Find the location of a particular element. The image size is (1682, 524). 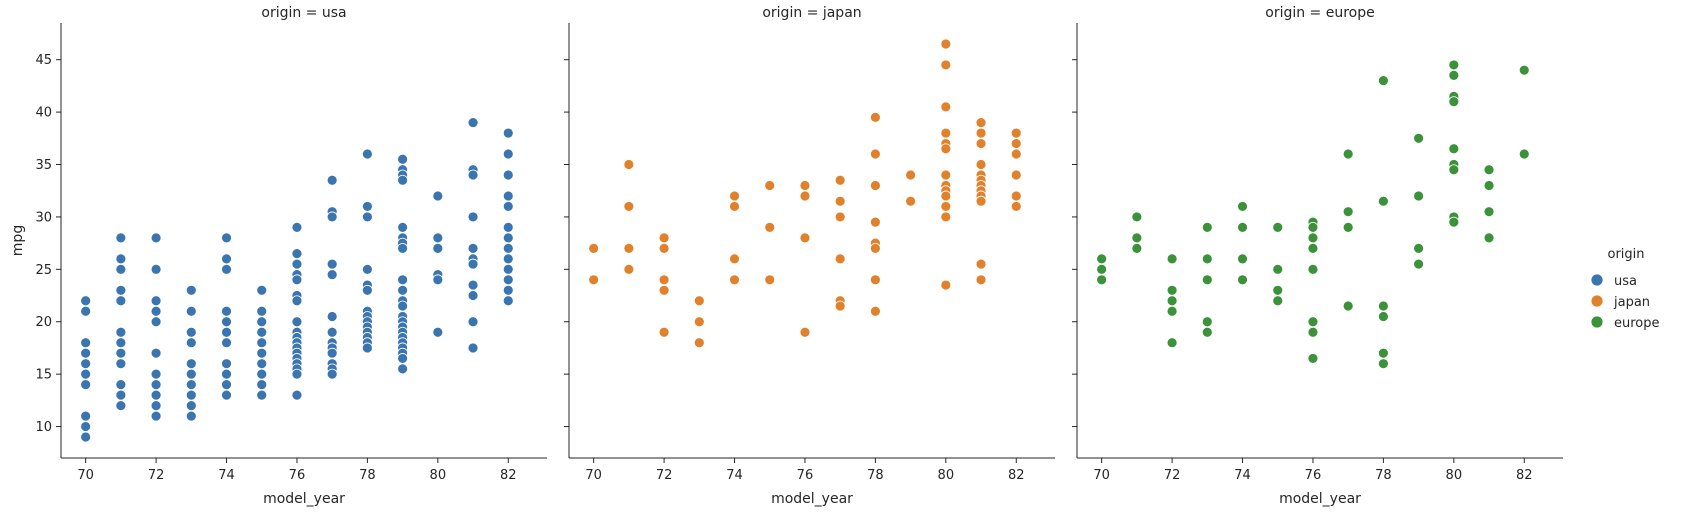

x-tick-label: 78 is located at coordinates (367, 475).